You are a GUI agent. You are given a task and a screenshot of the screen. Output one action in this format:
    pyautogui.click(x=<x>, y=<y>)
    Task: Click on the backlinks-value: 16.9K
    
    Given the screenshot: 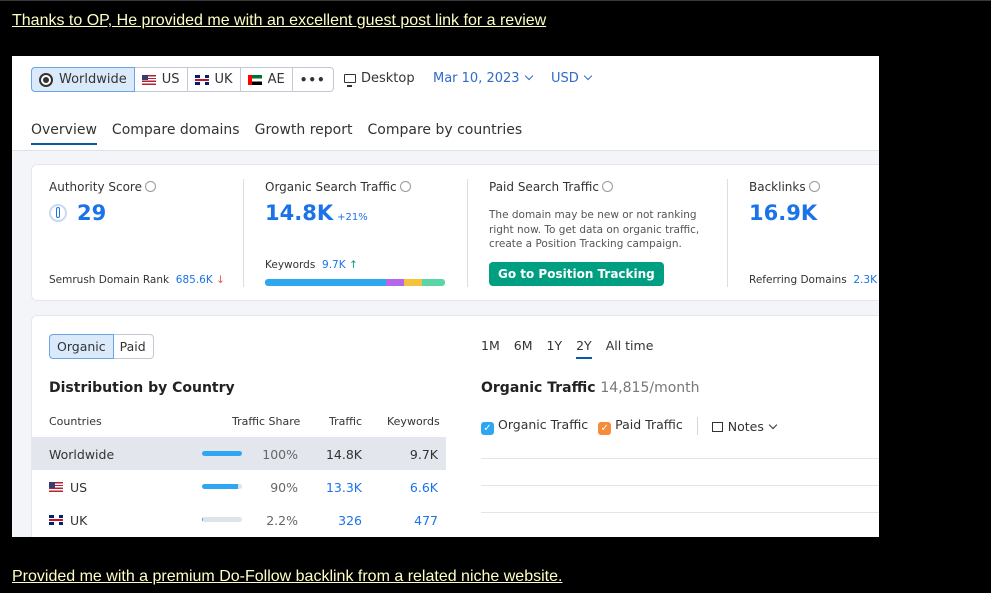 What is the action you would take?
    pyautogui.click(x=783, y=213)
    